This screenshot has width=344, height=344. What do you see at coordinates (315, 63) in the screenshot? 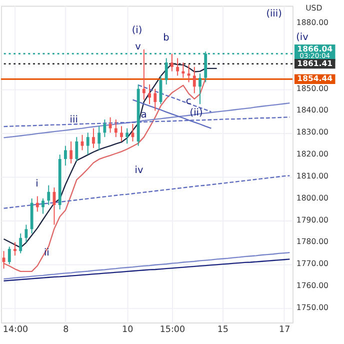
I see `ref-line-label: 1861.41` at bounding box center [315, 63].